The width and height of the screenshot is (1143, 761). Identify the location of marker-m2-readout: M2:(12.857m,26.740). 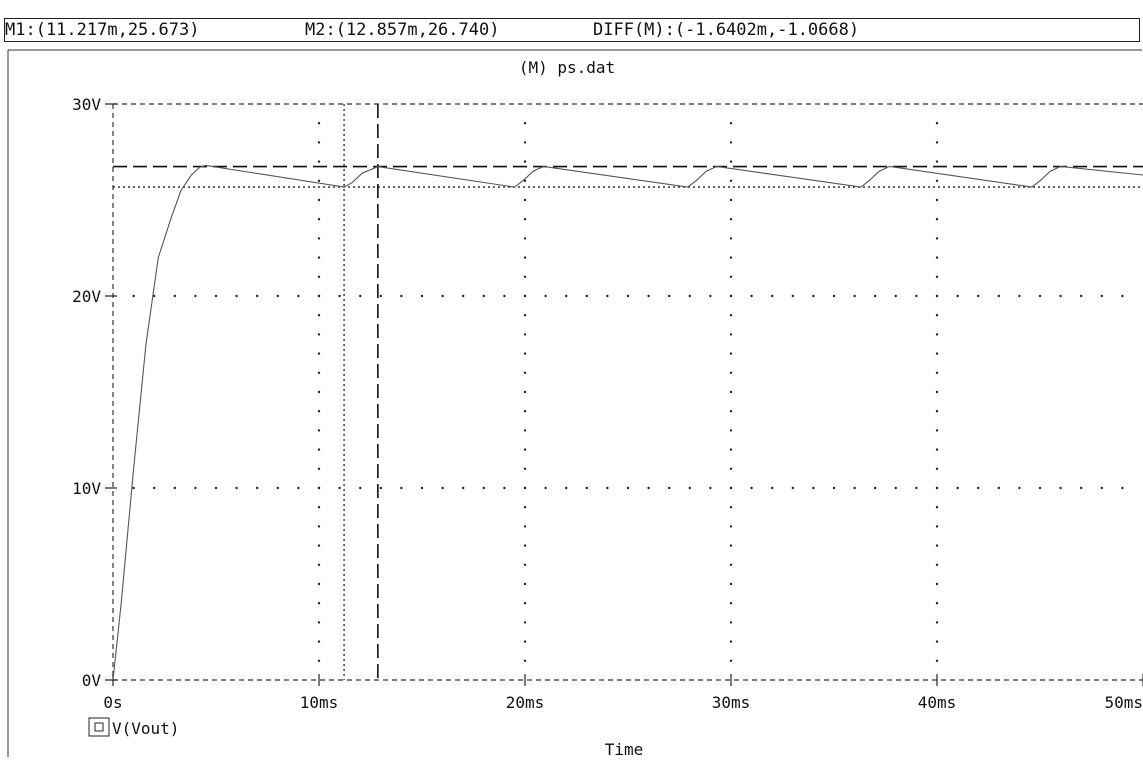
(402, 30).